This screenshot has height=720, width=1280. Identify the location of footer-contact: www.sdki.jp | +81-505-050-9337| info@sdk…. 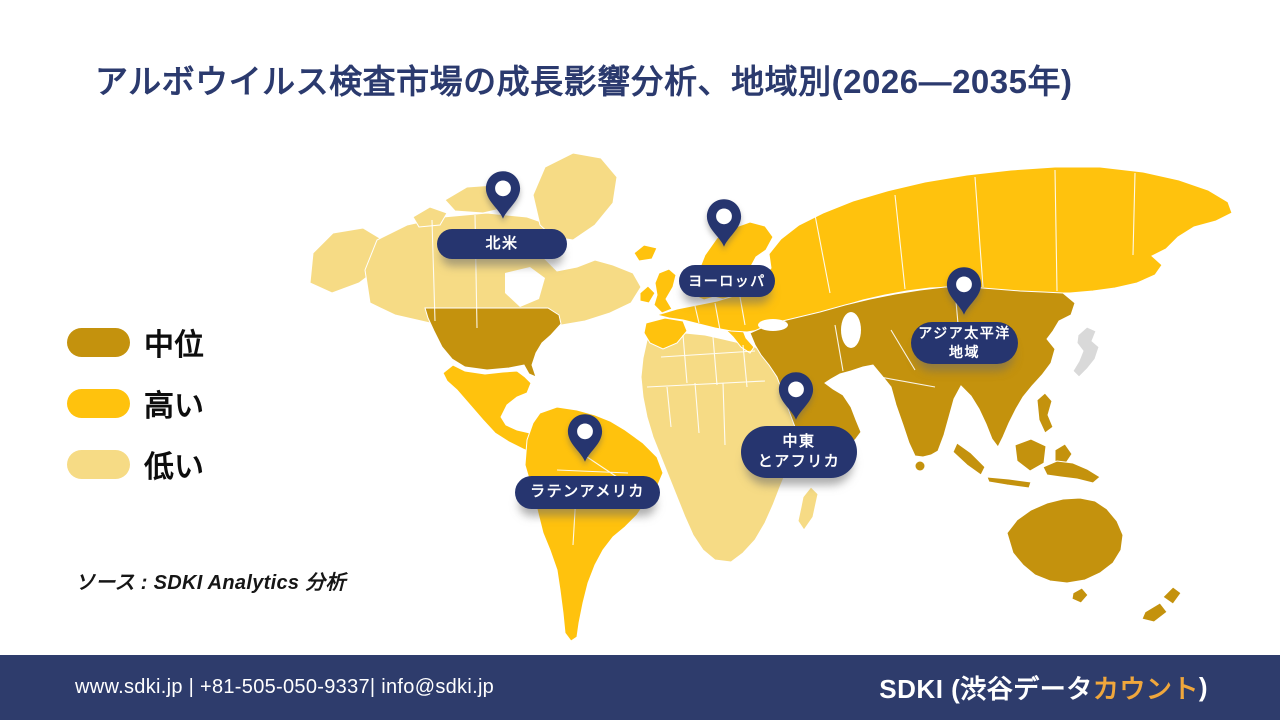
(285, 687).